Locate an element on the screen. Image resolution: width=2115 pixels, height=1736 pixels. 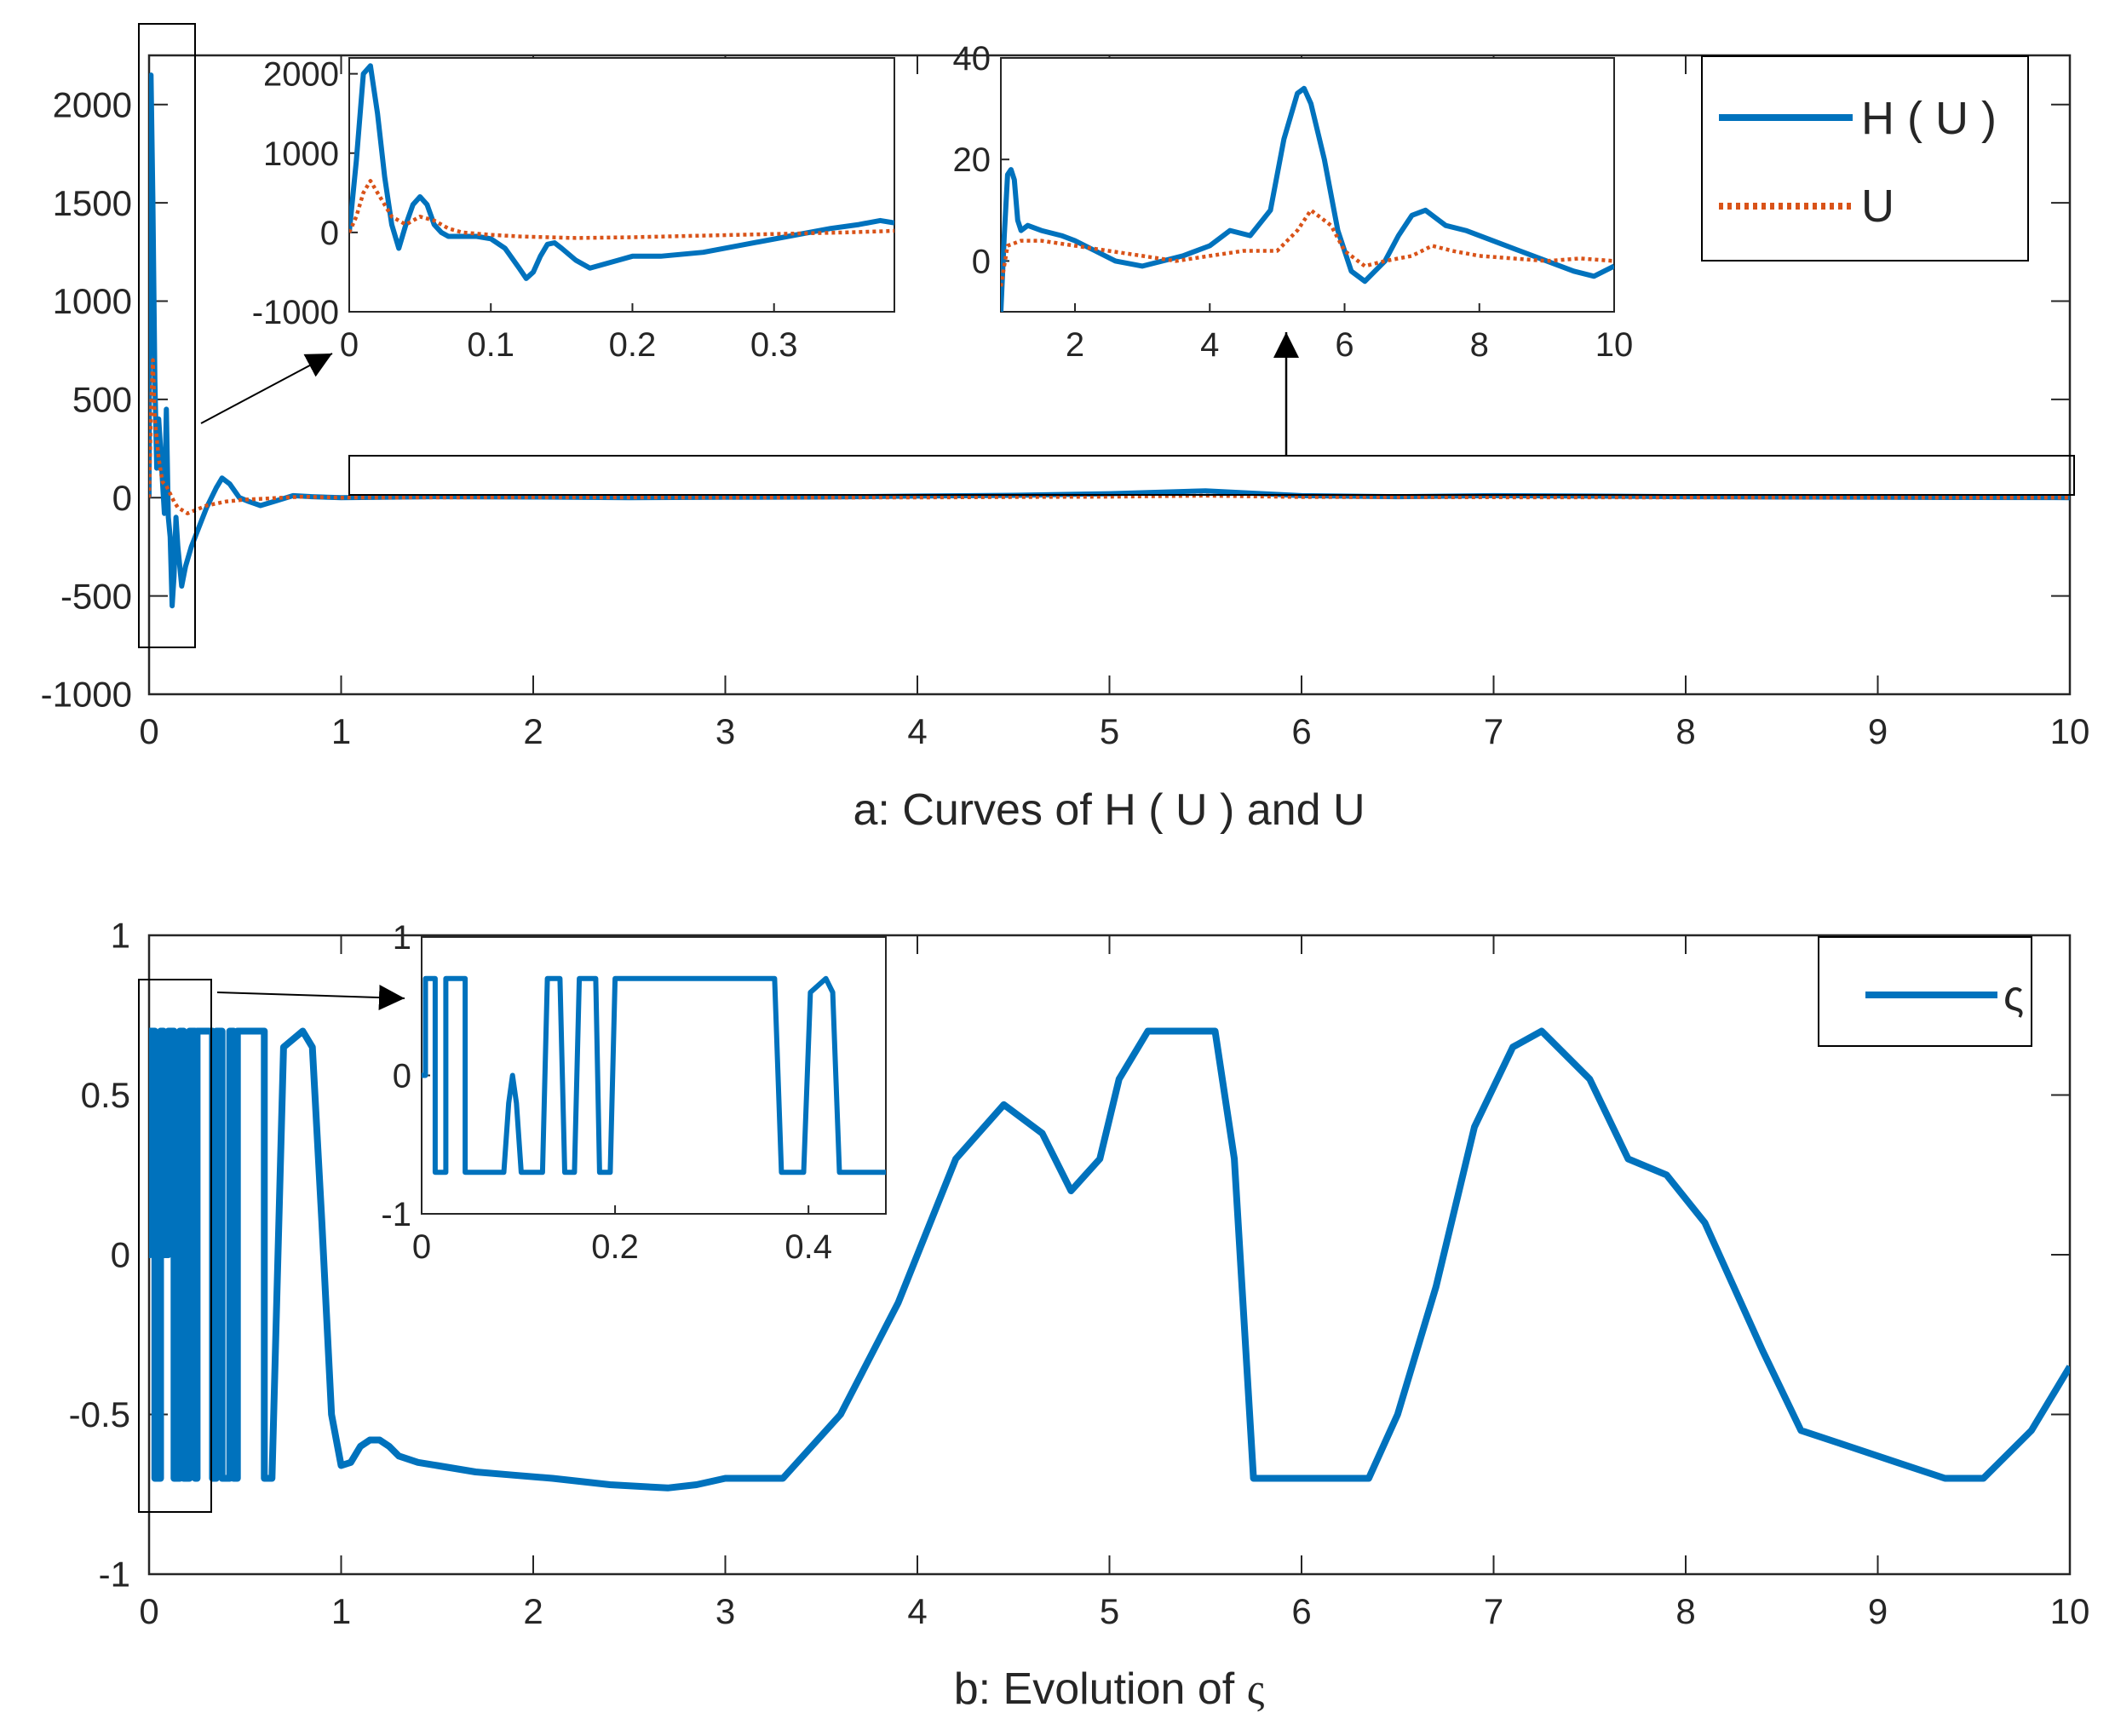
chart-b-inset-1-y-tick-label: 0 is located at coordinates (402, 1076).